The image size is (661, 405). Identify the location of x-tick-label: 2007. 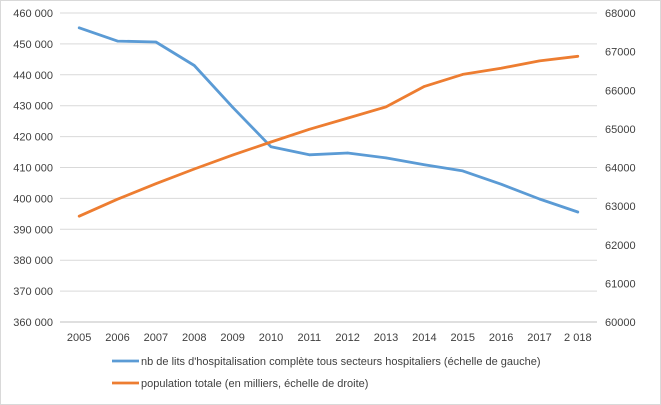
(156, 338).